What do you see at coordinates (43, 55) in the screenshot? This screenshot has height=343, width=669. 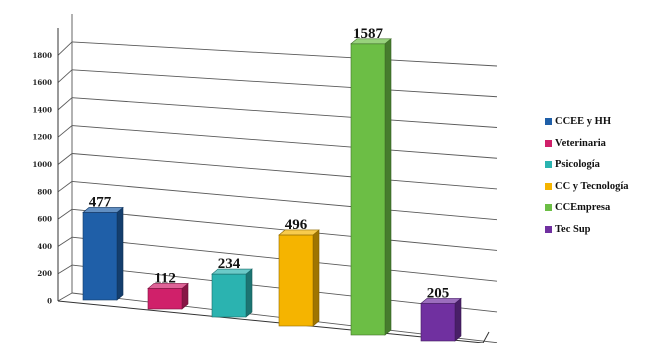 I see `y-tick-label: 1800` at bounding box center [43, 55].